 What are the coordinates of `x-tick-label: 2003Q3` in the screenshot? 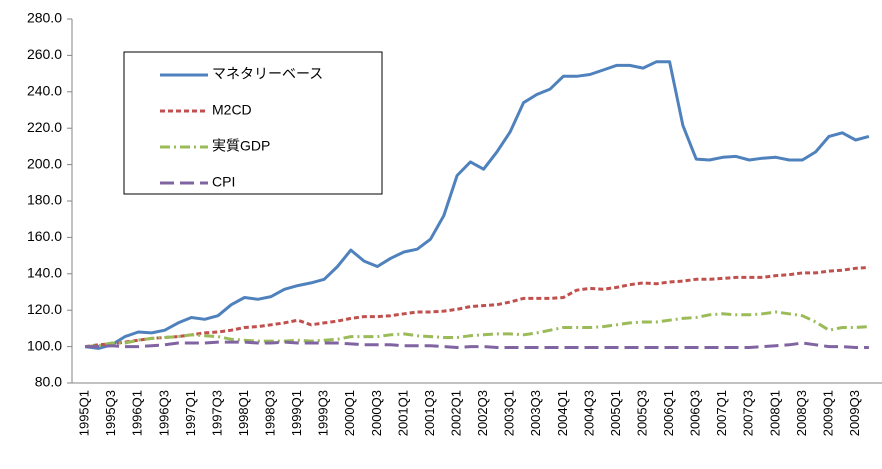 It's located at (535, 413).